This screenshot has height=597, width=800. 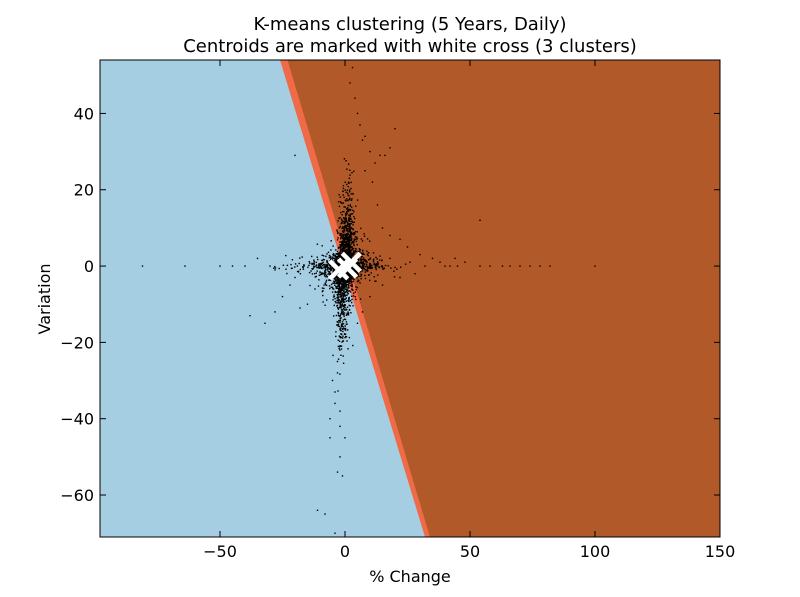 What do you see at coordinates (470, 551) in the screenshot?
I see `x-tick-label: 50` at bounding box center [470, 551].